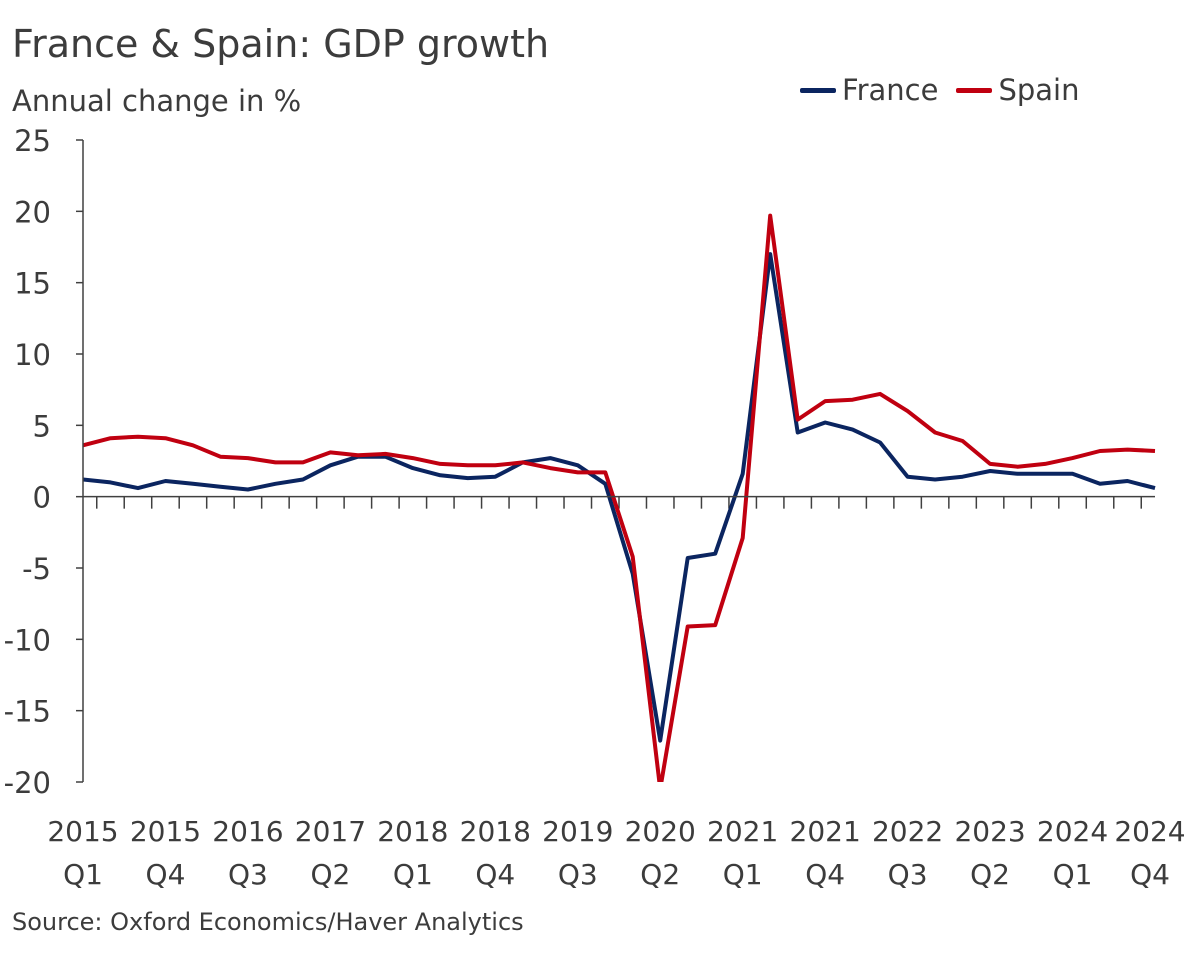  Describe the element at coordinates (939, 90) in the screenshot. I see `legend: France Spain` at that location.